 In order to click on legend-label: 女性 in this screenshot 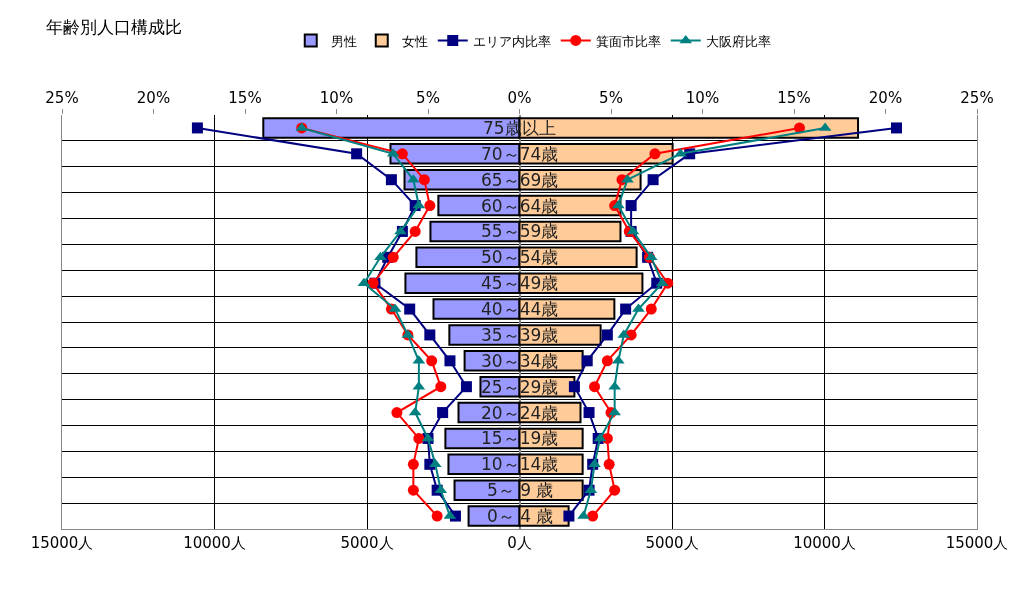, I will do `click(414, 41)`.